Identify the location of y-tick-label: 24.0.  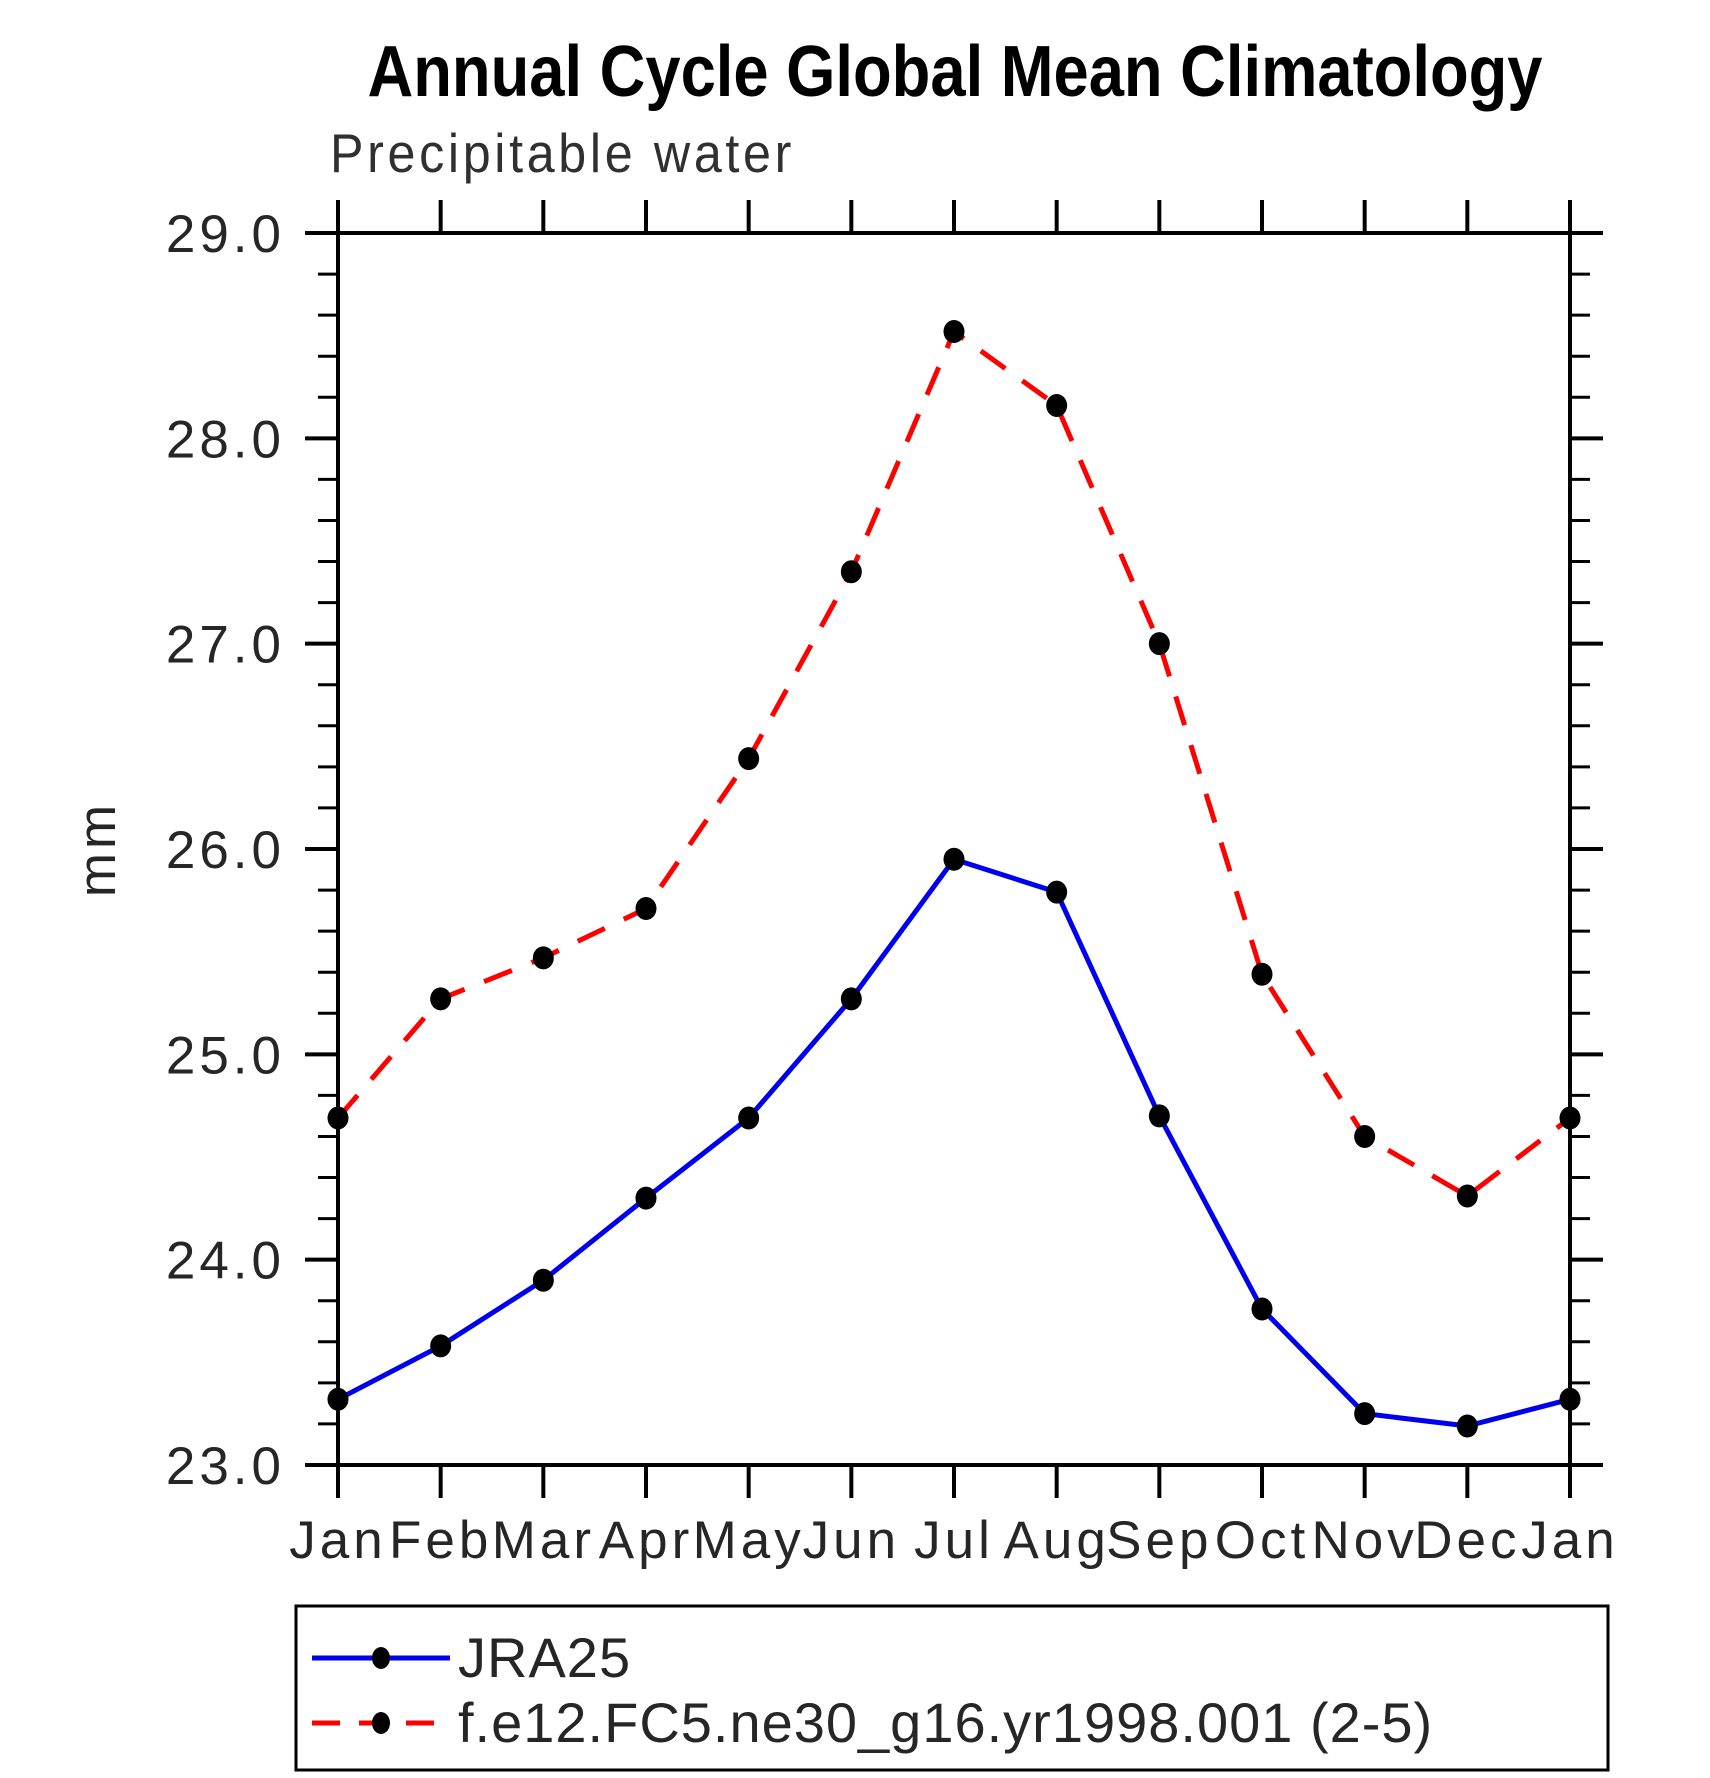
(225, 1261).